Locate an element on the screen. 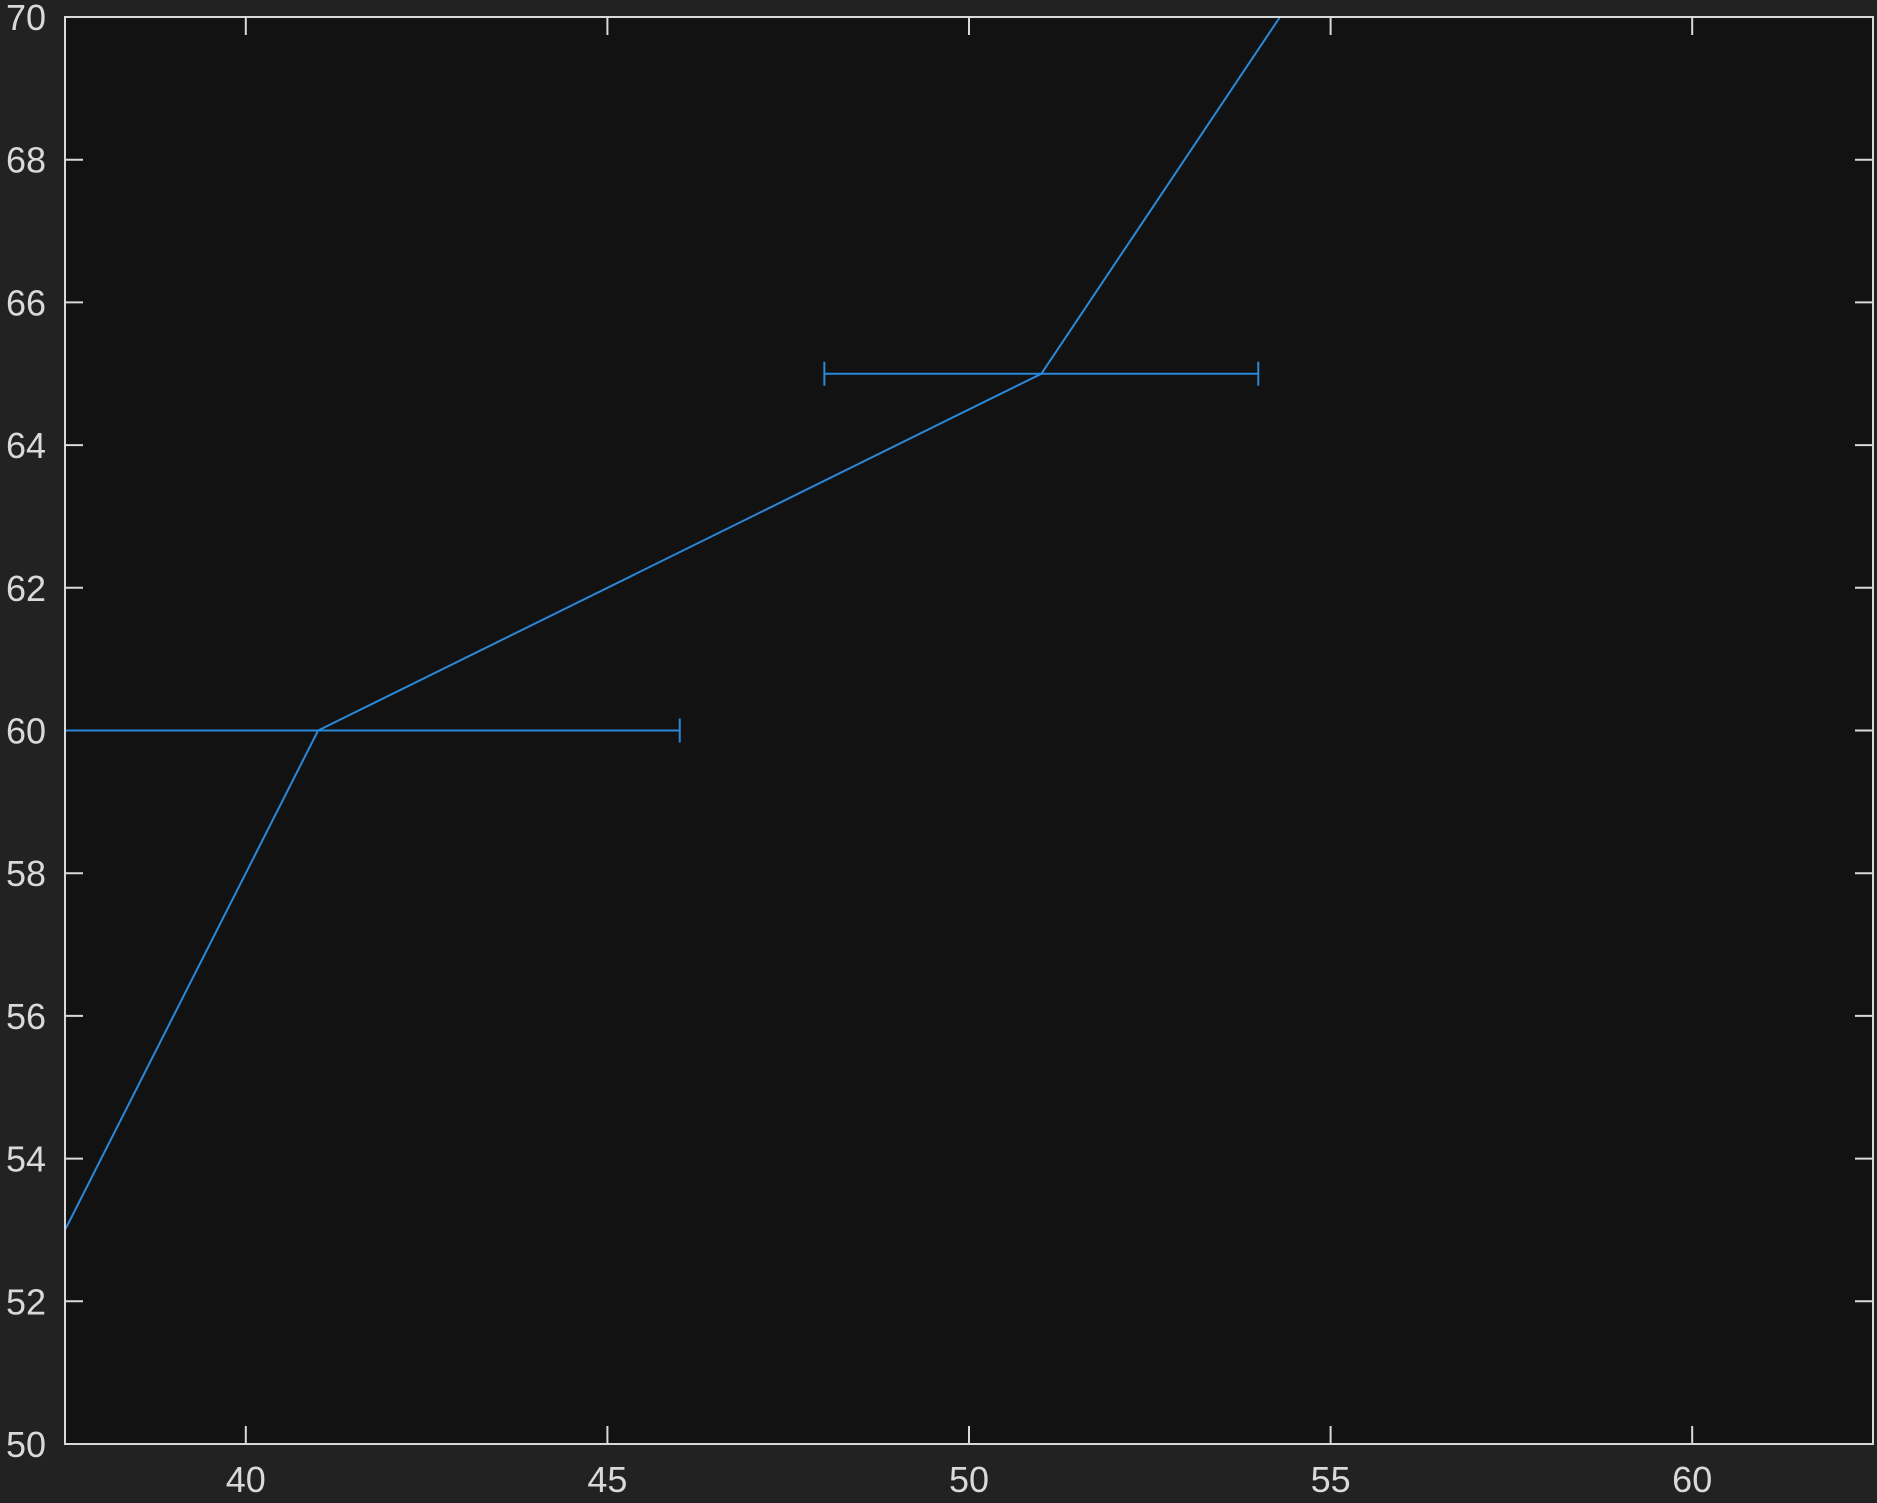 This screenshot has width=1877, height=1503. x-tick-label: 50 is located at coordinates (969, 1479).